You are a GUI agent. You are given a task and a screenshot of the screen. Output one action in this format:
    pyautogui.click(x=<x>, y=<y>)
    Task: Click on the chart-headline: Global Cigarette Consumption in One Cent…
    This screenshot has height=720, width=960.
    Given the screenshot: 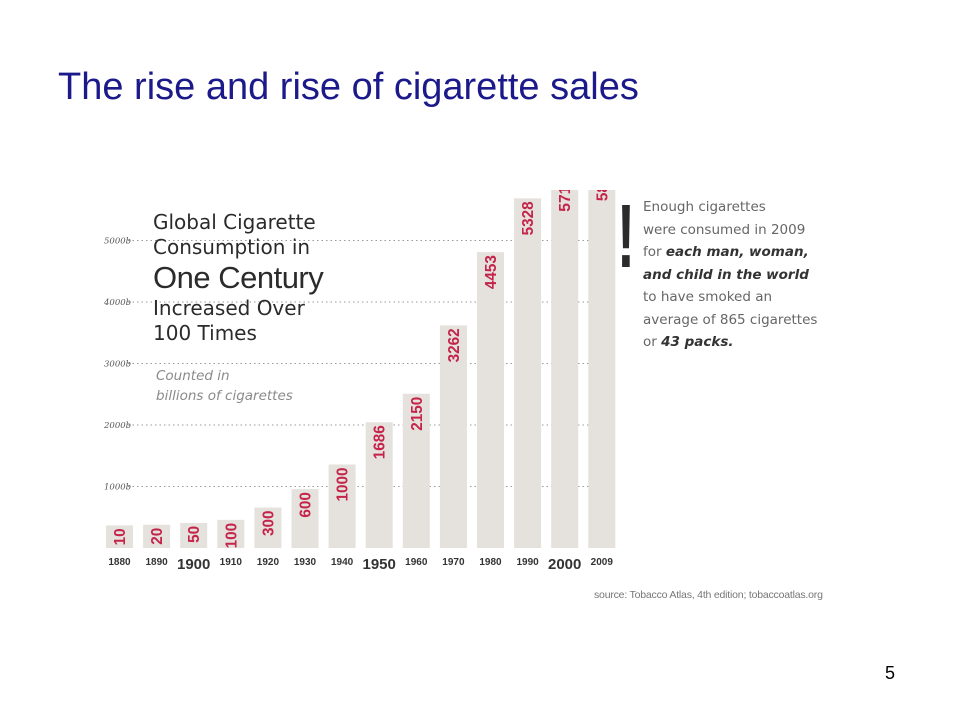 What is the action you would take?
    pyautogui.click(x=273, y=278)
    